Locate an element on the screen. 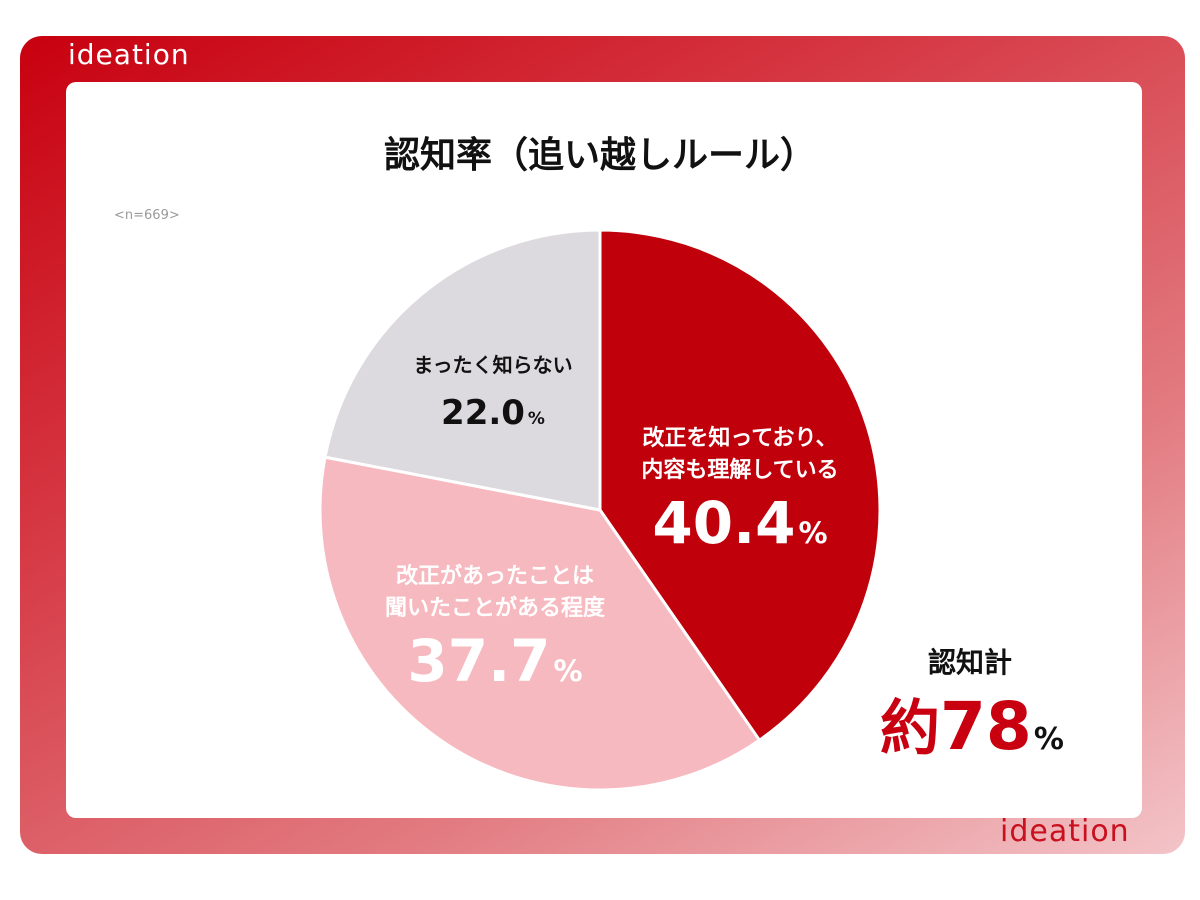  total-value: 約78% is located at coordinates (972, 723).